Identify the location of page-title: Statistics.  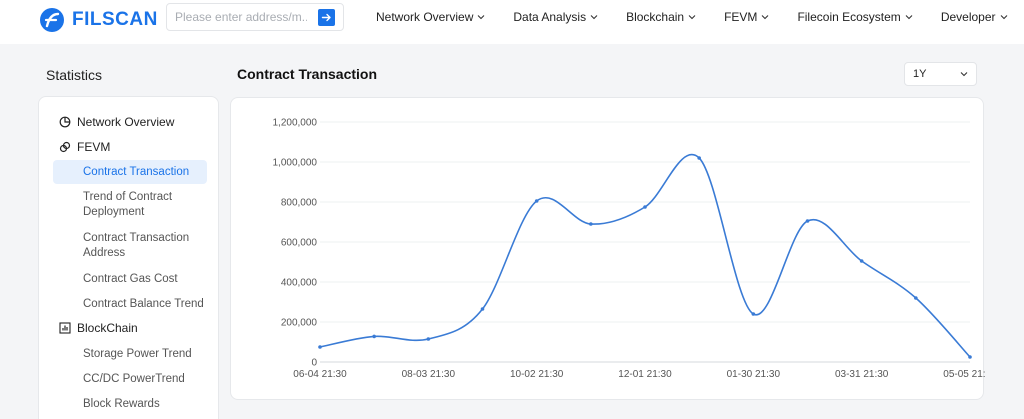
(74, 75).